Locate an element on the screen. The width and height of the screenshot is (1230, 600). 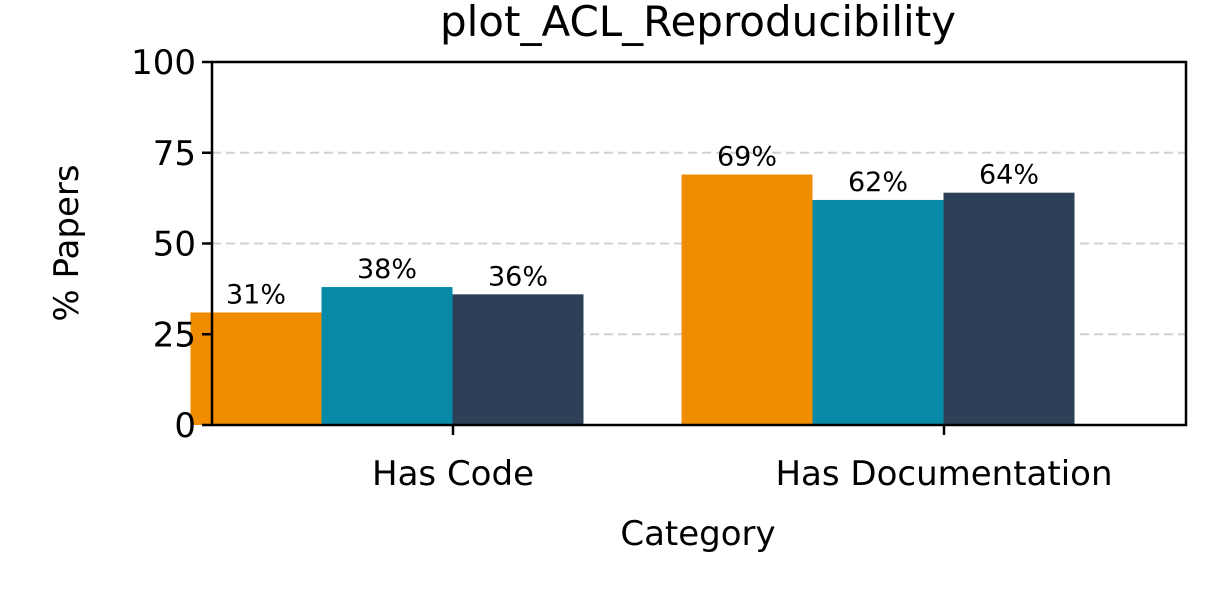
y-tick-label: 25 is located at coordinates (174, 335).